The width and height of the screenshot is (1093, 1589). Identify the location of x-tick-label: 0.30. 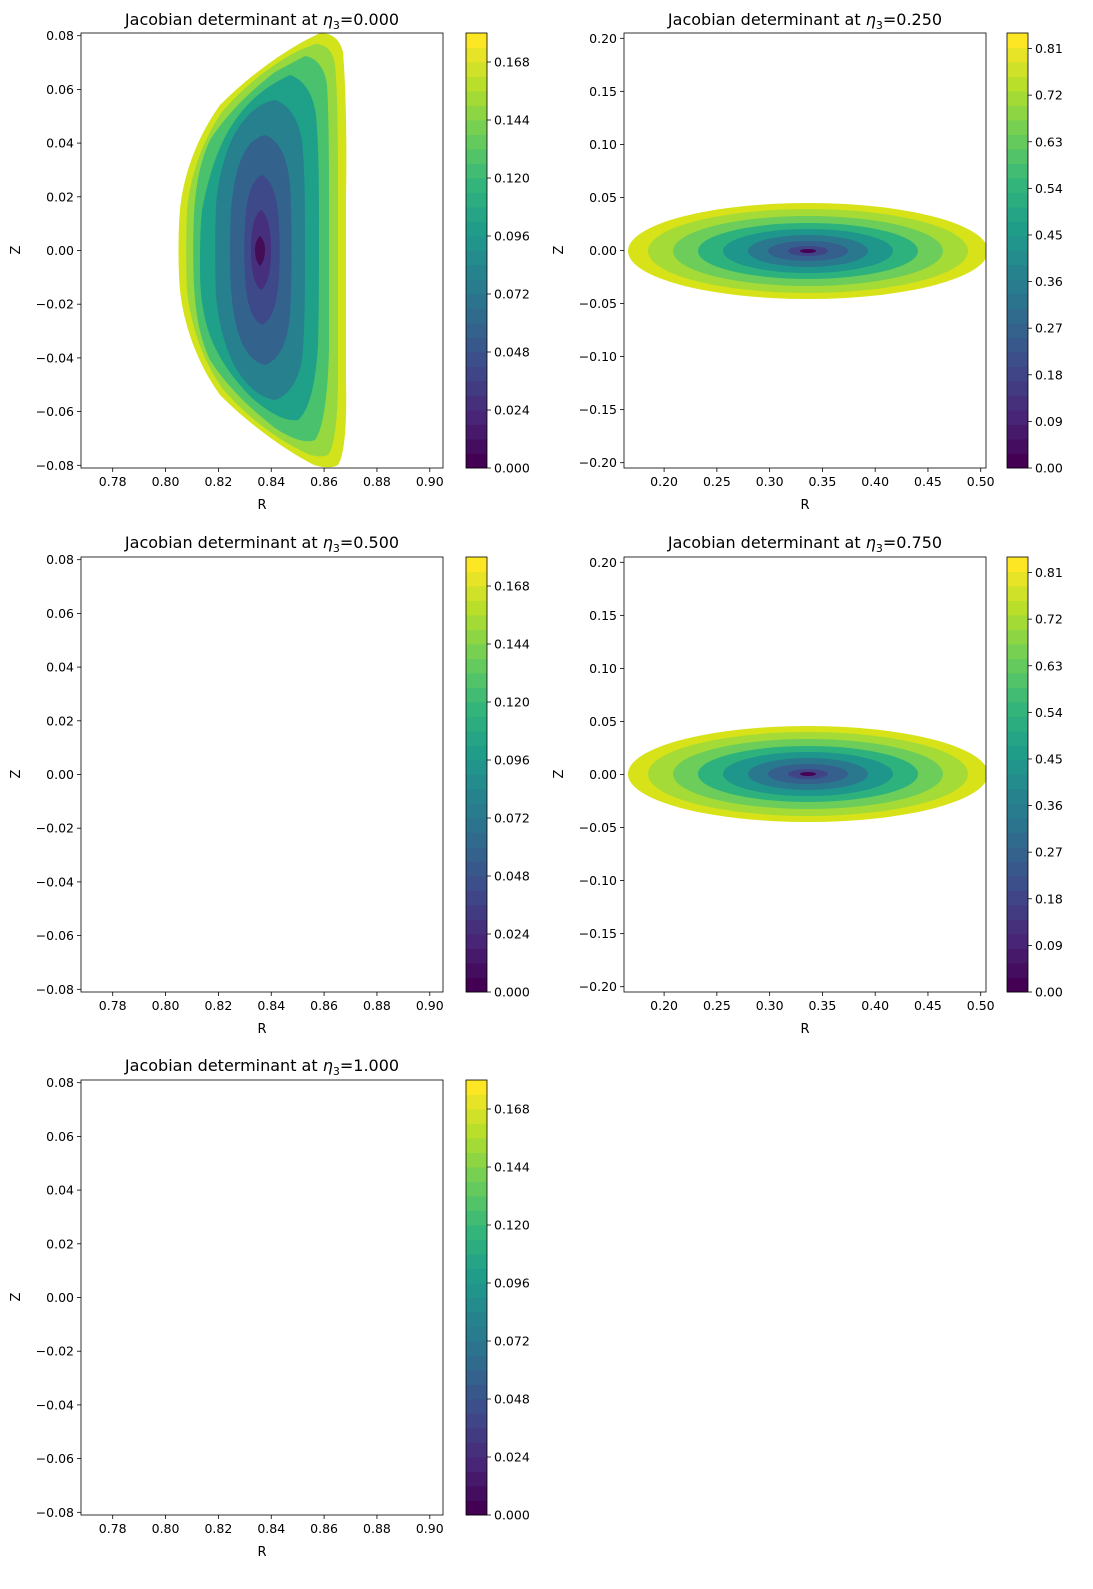
(770, 1005).